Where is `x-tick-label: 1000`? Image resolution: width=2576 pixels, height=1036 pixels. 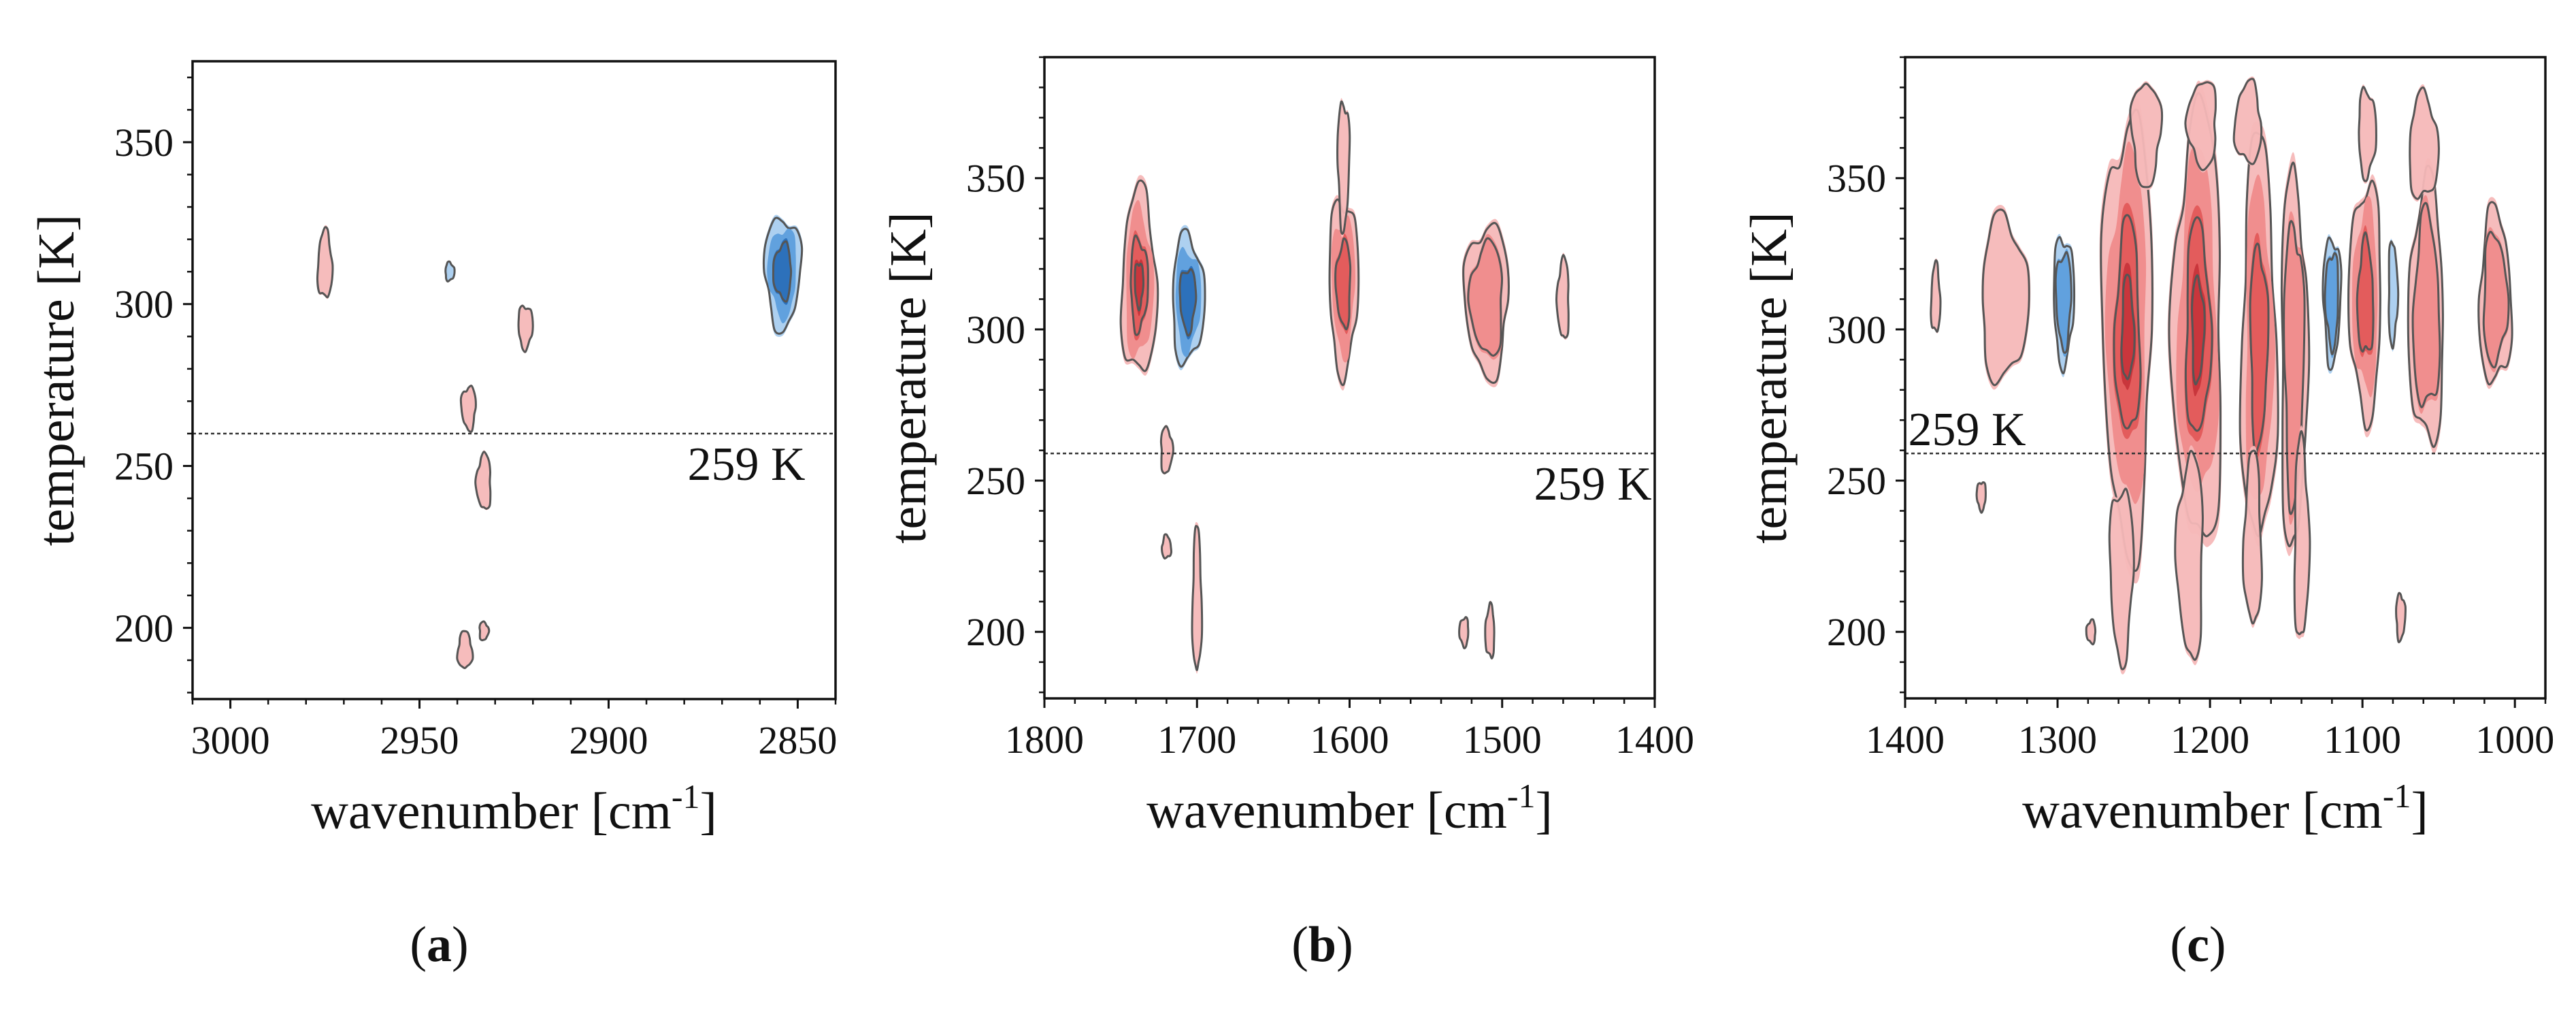
x-tick-label: 1000 is located at coordinates (2515, 739).